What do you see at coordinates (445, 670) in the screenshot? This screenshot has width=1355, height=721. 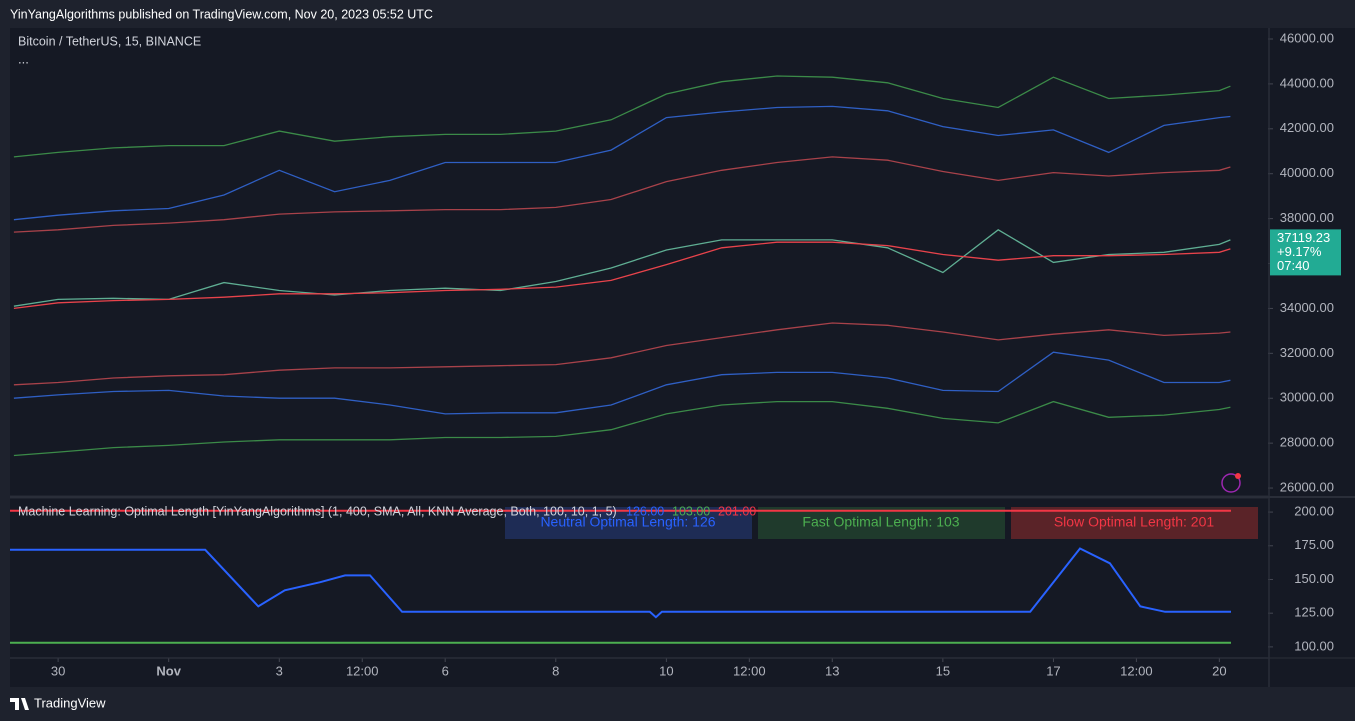 I see `x-tick-label: 6` at bounding box center [445, 670].